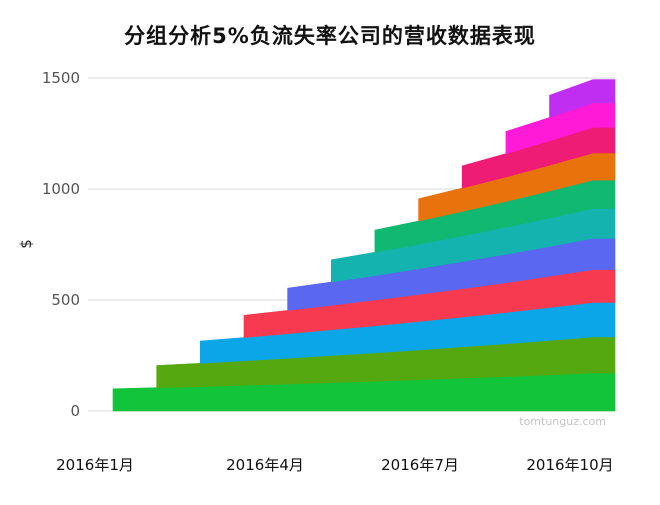 The image size is (660, 505). I want to click on x-tick-label: 2016年7月, so click(420, 465).